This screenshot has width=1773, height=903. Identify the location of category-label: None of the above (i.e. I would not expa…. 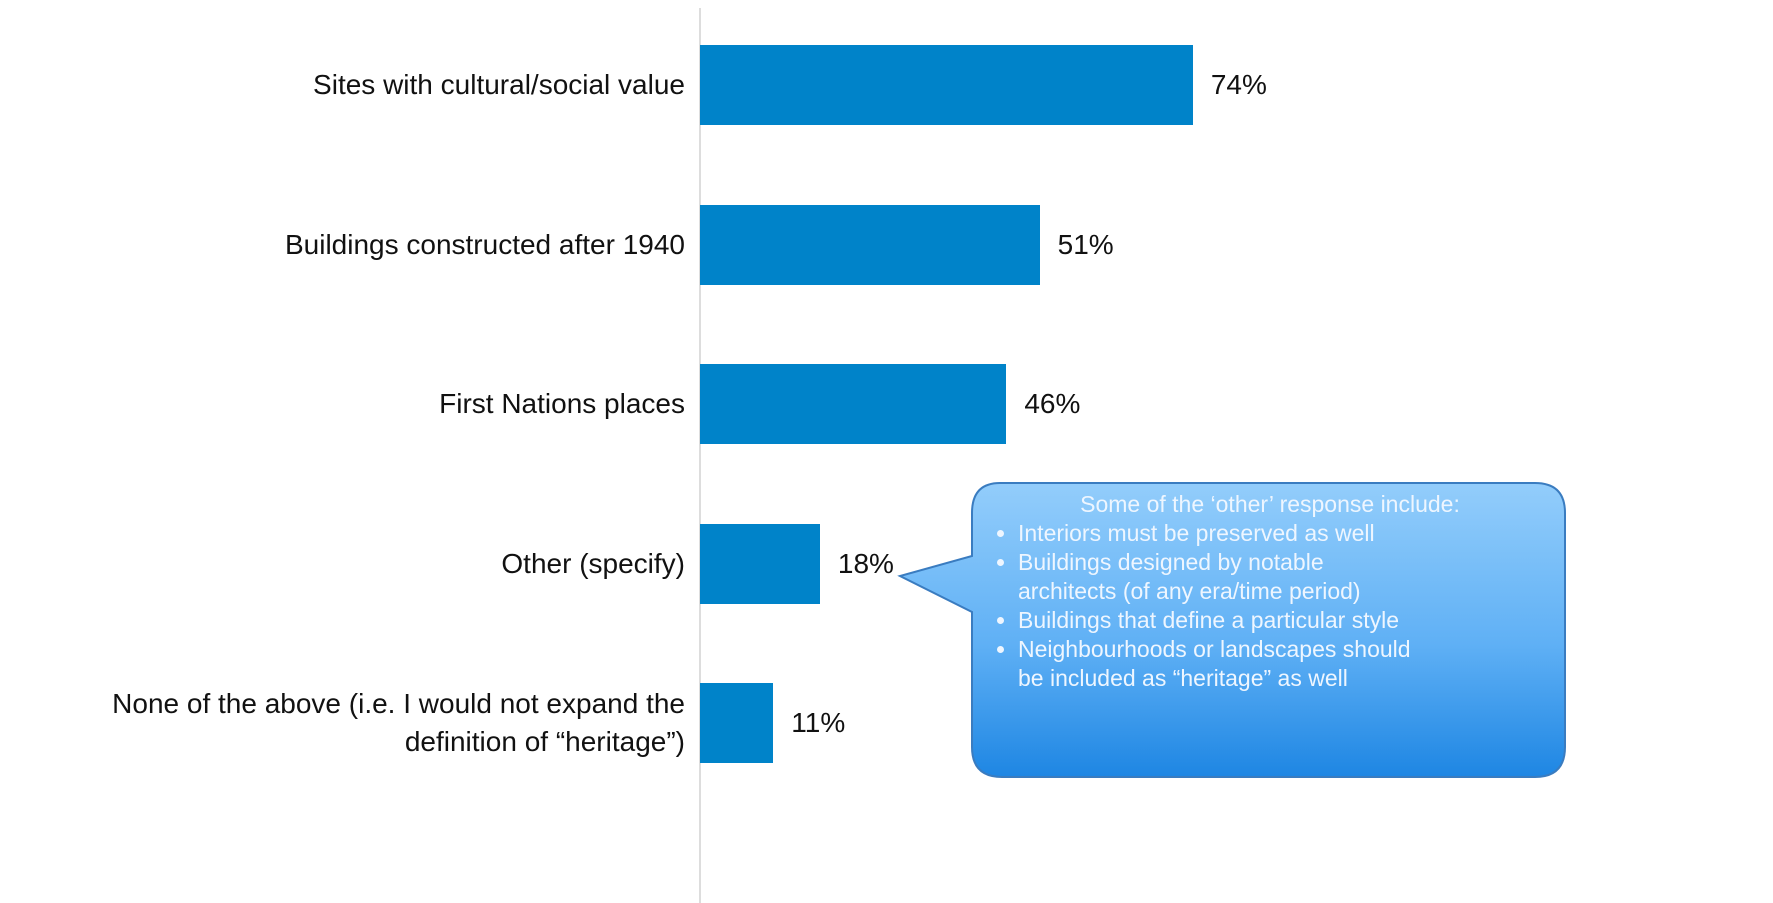
(398, 722).